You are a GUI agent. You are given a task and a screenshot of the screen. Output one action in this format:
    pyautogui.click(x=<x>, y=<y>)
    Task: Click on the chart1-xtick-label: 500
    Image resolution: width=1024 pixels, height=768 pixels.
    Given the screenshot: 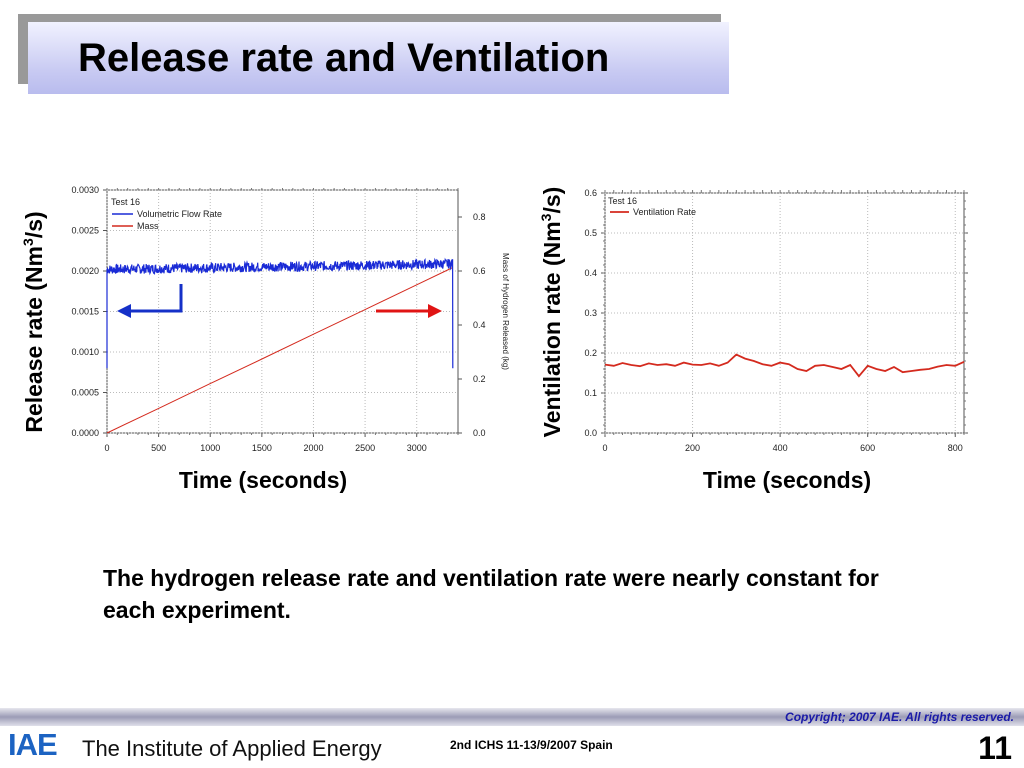 What is the action you would take?
    pyautogui.click(x=158, y=448)
    